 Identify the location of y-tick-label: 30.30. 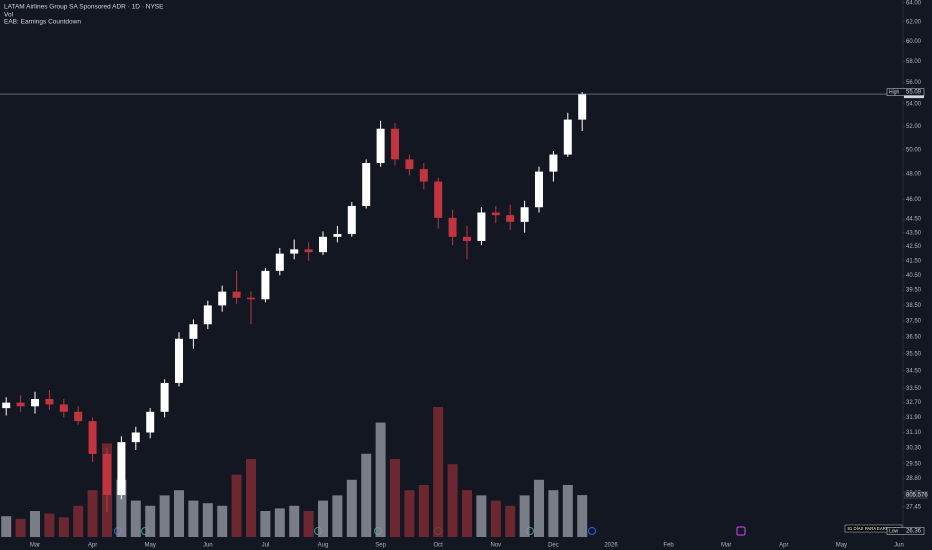
(914, 449).